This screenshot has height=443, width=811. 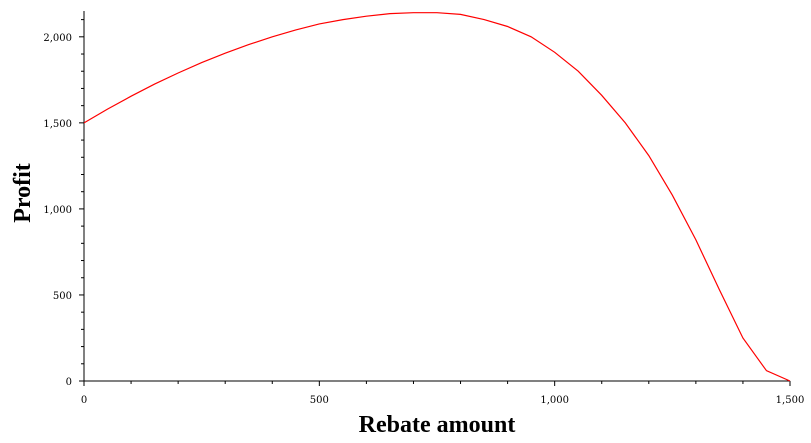 I want to click on x-tick-label: 0, so click(x=84, y=400).